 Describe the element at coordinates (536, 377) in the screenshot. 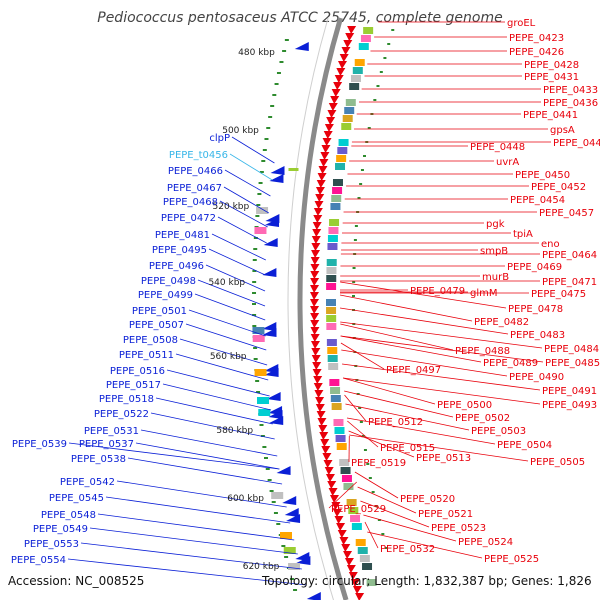

I see `forward-gene-label: PEPE_0490` at that location.